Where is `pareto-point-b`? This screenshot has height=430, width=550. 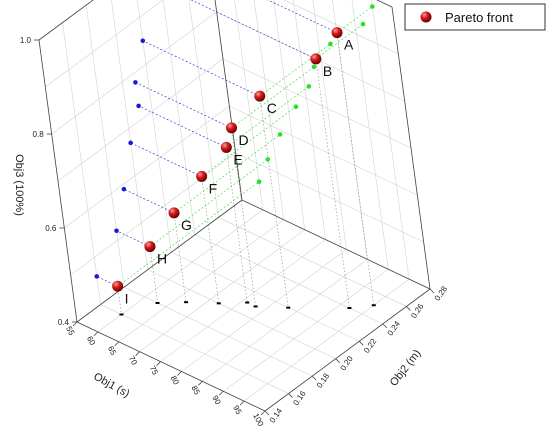 pareto-point-b is located at coordinates (315, 58).